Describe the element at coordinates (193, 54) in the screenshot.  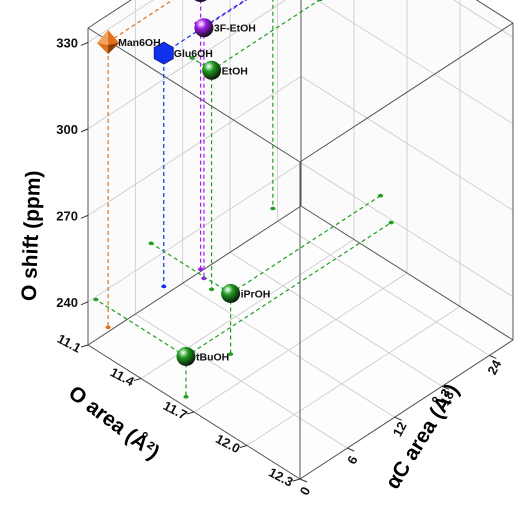
I see `point-label: Glu6OH` at that location.